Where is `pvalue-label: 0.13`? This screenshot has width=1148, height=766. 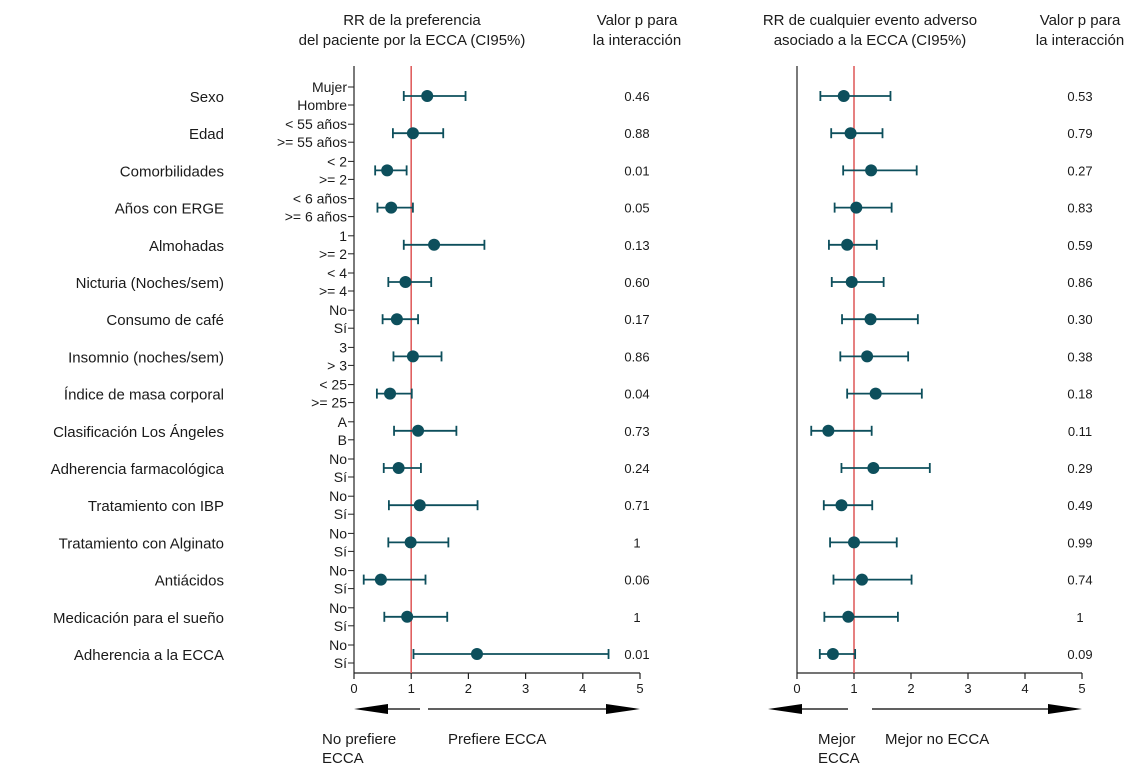
pvalue-label: 0.13 is located at coordinates (636, 245).